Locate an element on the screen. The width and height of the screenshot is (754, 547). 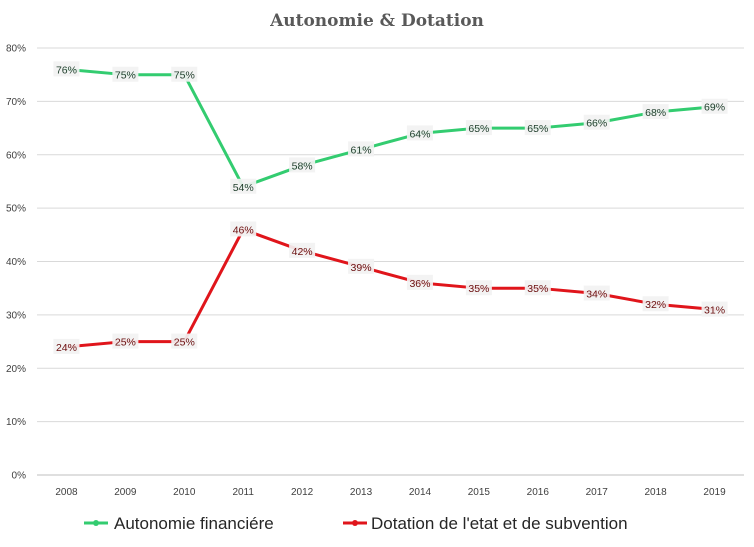
data-label-group: 31% is located at coordinates (714, 309).